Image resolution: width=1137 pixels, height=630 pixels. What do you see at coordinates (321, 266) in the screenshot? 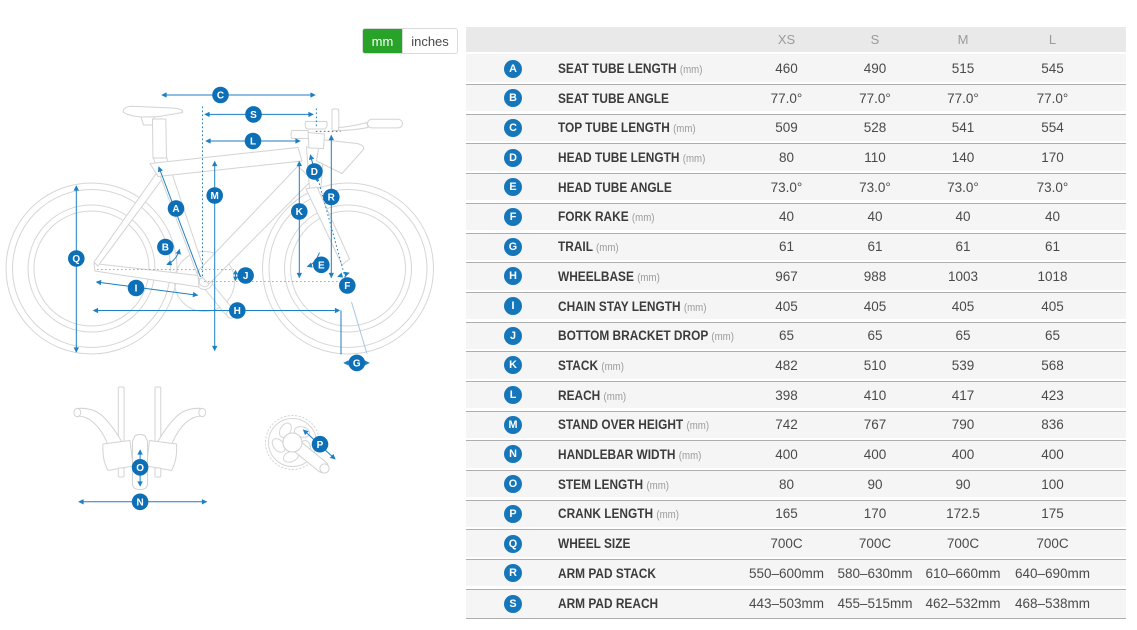
I see `svg-text: E` at bounding box center [321, 266].